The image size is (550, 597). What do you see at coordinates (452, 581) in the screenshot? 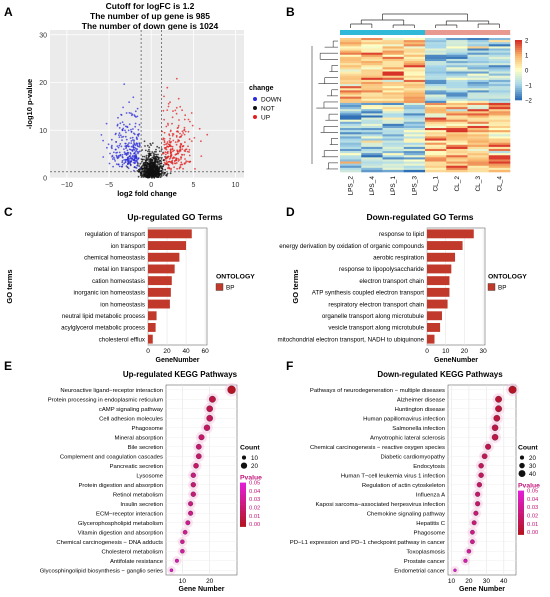
I see `kegg-xtick: 10` at bounding box center [452, 581].